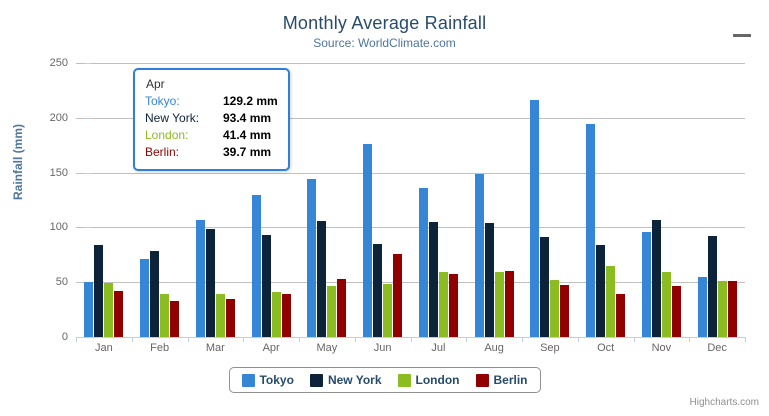 The width and height of the screenshot is (769, 416). I want to click on tooltip-series-name: Berlin:, so click(162, 152).